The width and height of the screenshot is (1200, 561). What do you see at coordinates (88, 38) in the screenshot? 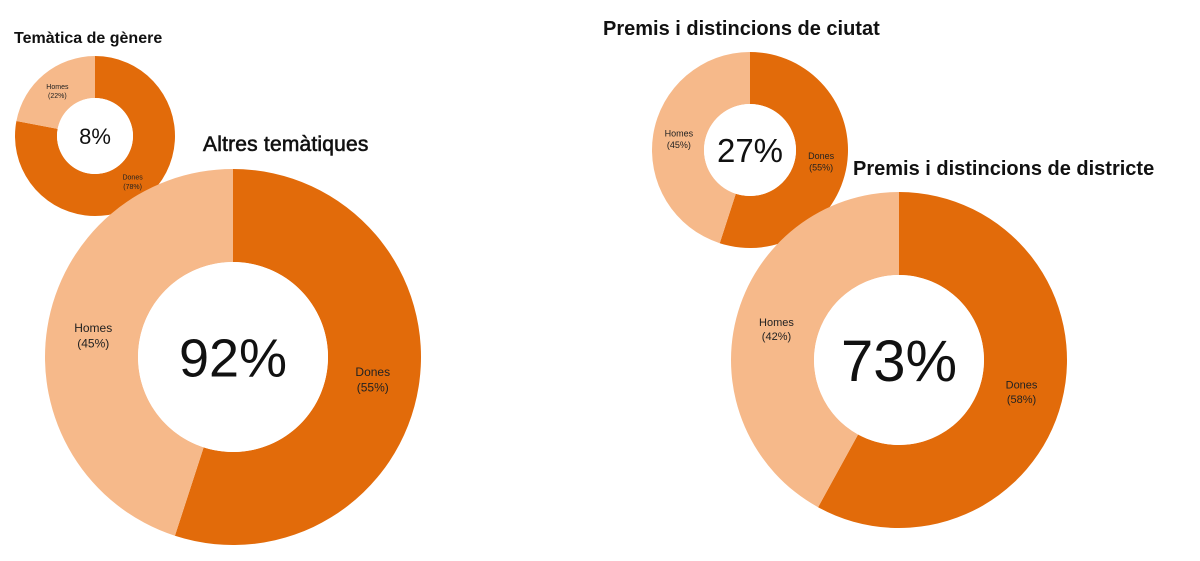
I see `chart-title-tematica-genere: Temàtica de gènere` at bounding box center [88, 38].